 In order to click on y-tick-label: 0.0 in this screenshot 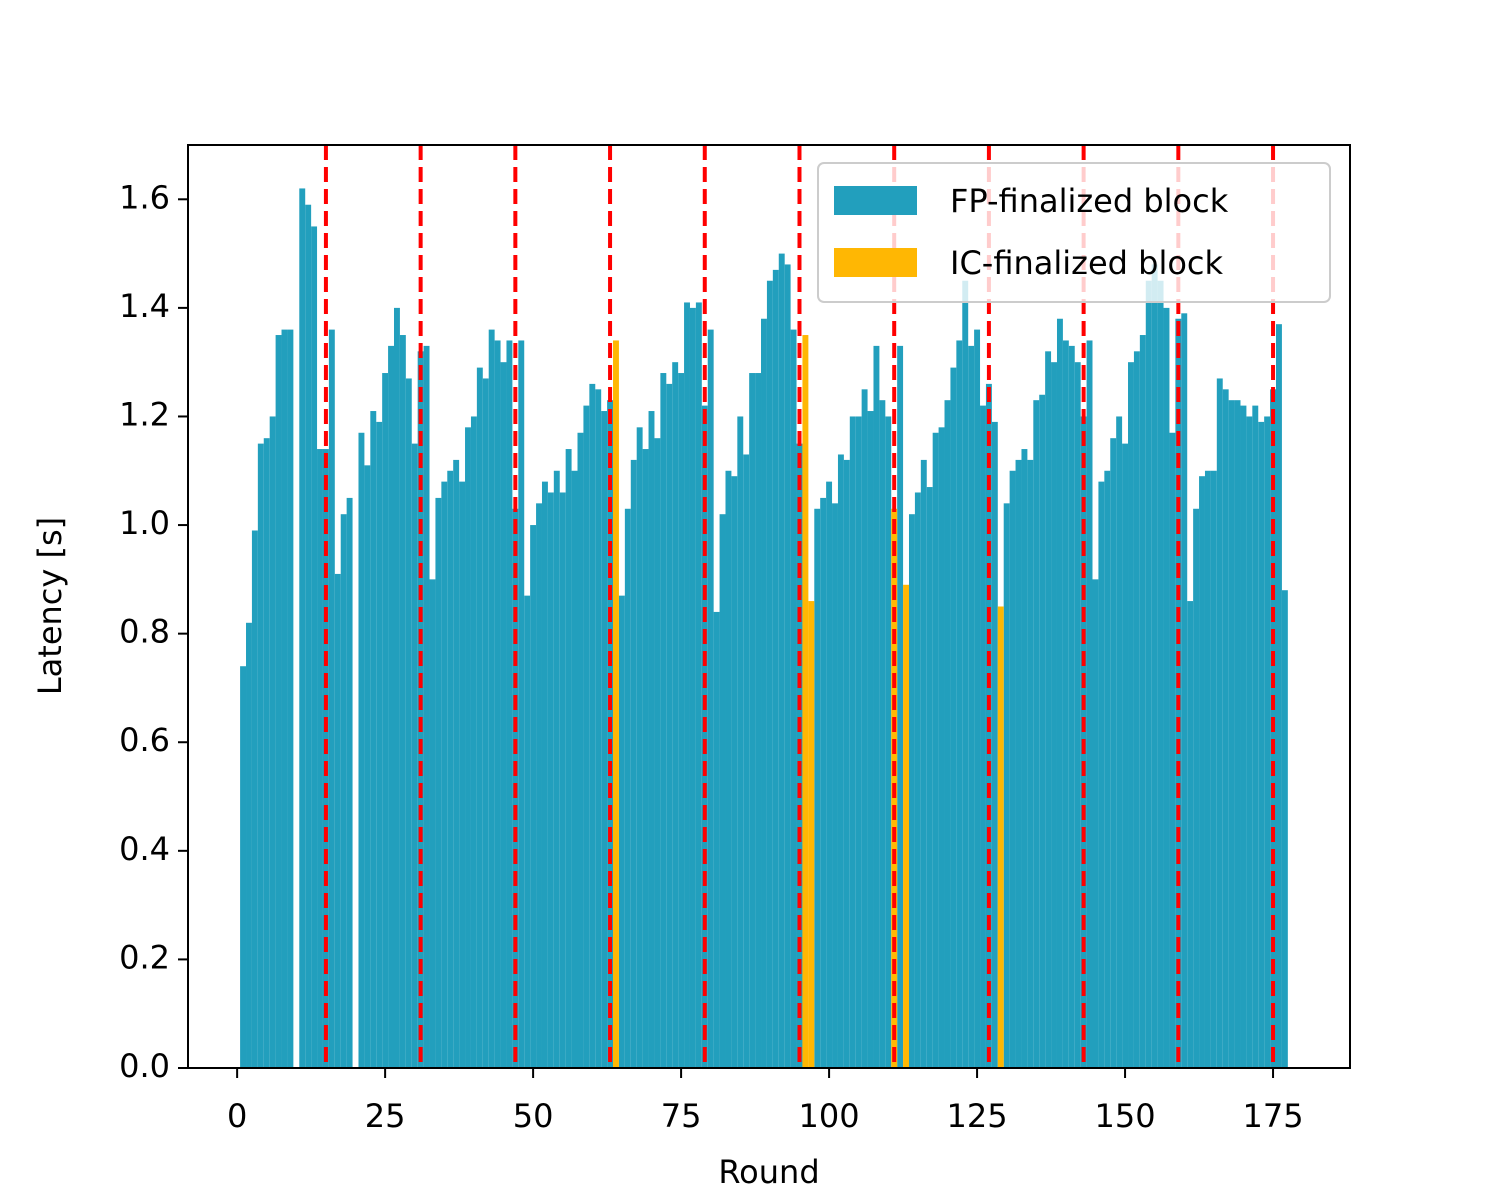, I will do `click(144, 1066)`.